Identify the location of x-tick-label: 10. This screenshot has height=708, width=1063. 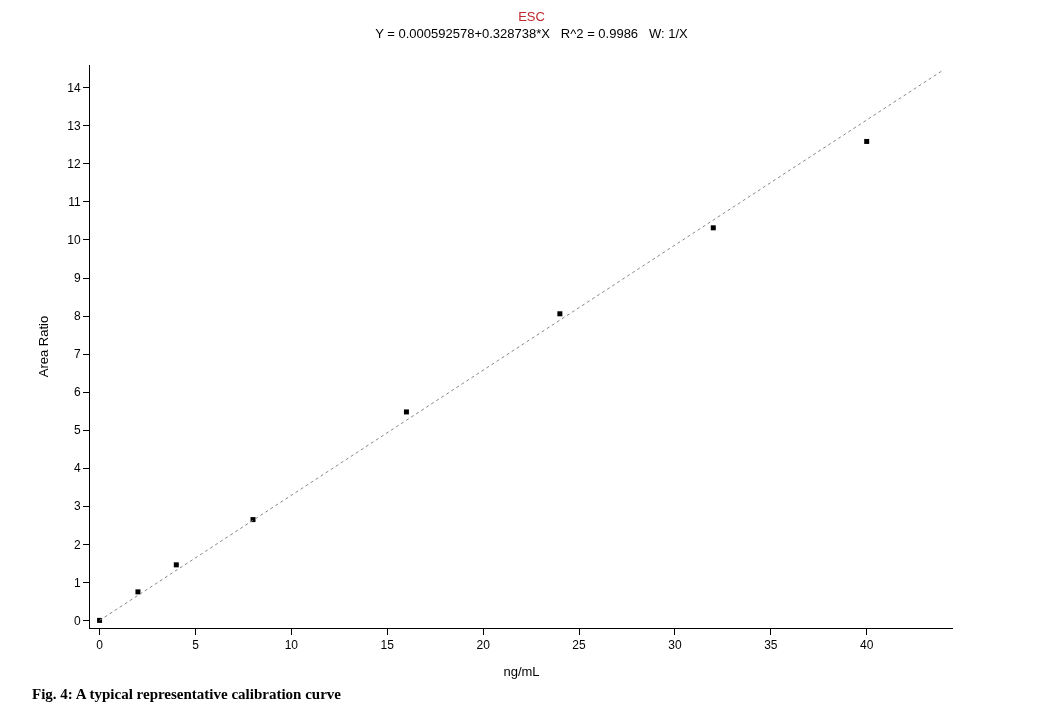
(291, 645).